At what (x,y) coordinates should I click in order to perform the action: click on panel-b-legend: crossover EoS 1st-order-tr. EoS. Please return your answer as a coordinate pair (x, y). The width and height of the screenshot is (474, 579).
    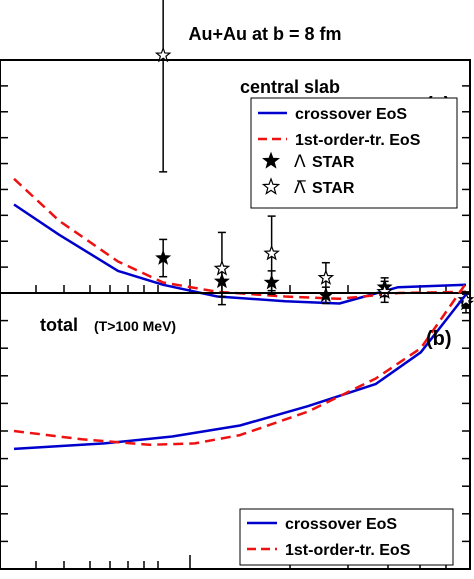
    Looking at the image, I should click on (346, 537).